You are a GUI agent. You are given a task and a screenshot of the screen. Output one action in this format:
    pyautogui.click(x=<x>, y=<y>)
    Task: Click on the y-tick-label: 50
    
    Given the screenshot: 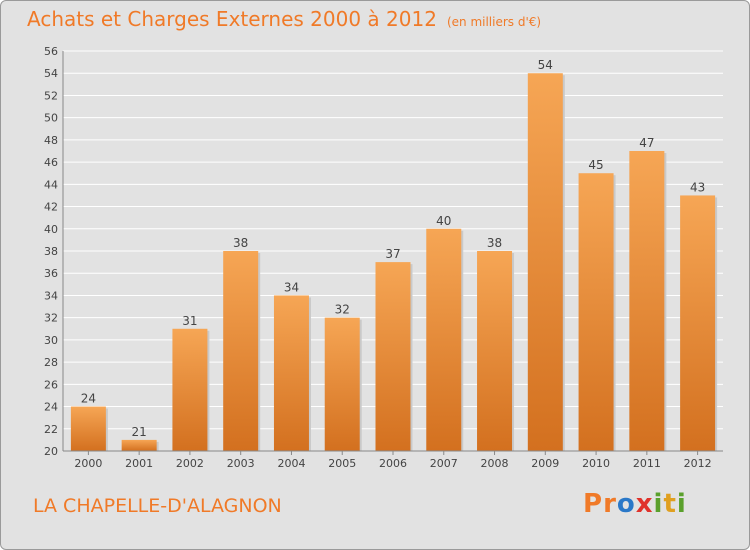 What is the action you would take?
    pyautogui.click(x=51, y=118)
    